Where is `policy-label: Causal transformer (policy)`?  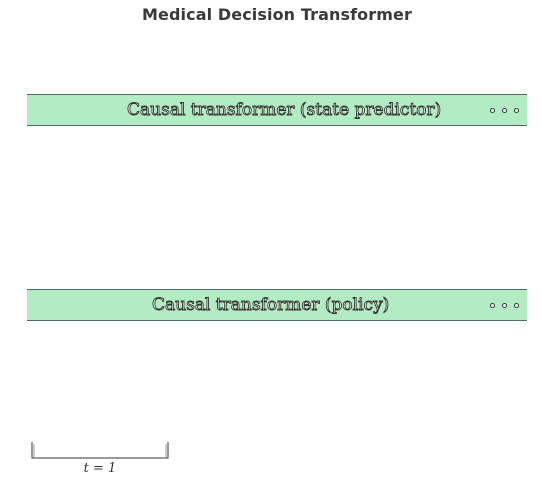 policy-label: Causal transformer (policy) is located at coordinates (271, 305).